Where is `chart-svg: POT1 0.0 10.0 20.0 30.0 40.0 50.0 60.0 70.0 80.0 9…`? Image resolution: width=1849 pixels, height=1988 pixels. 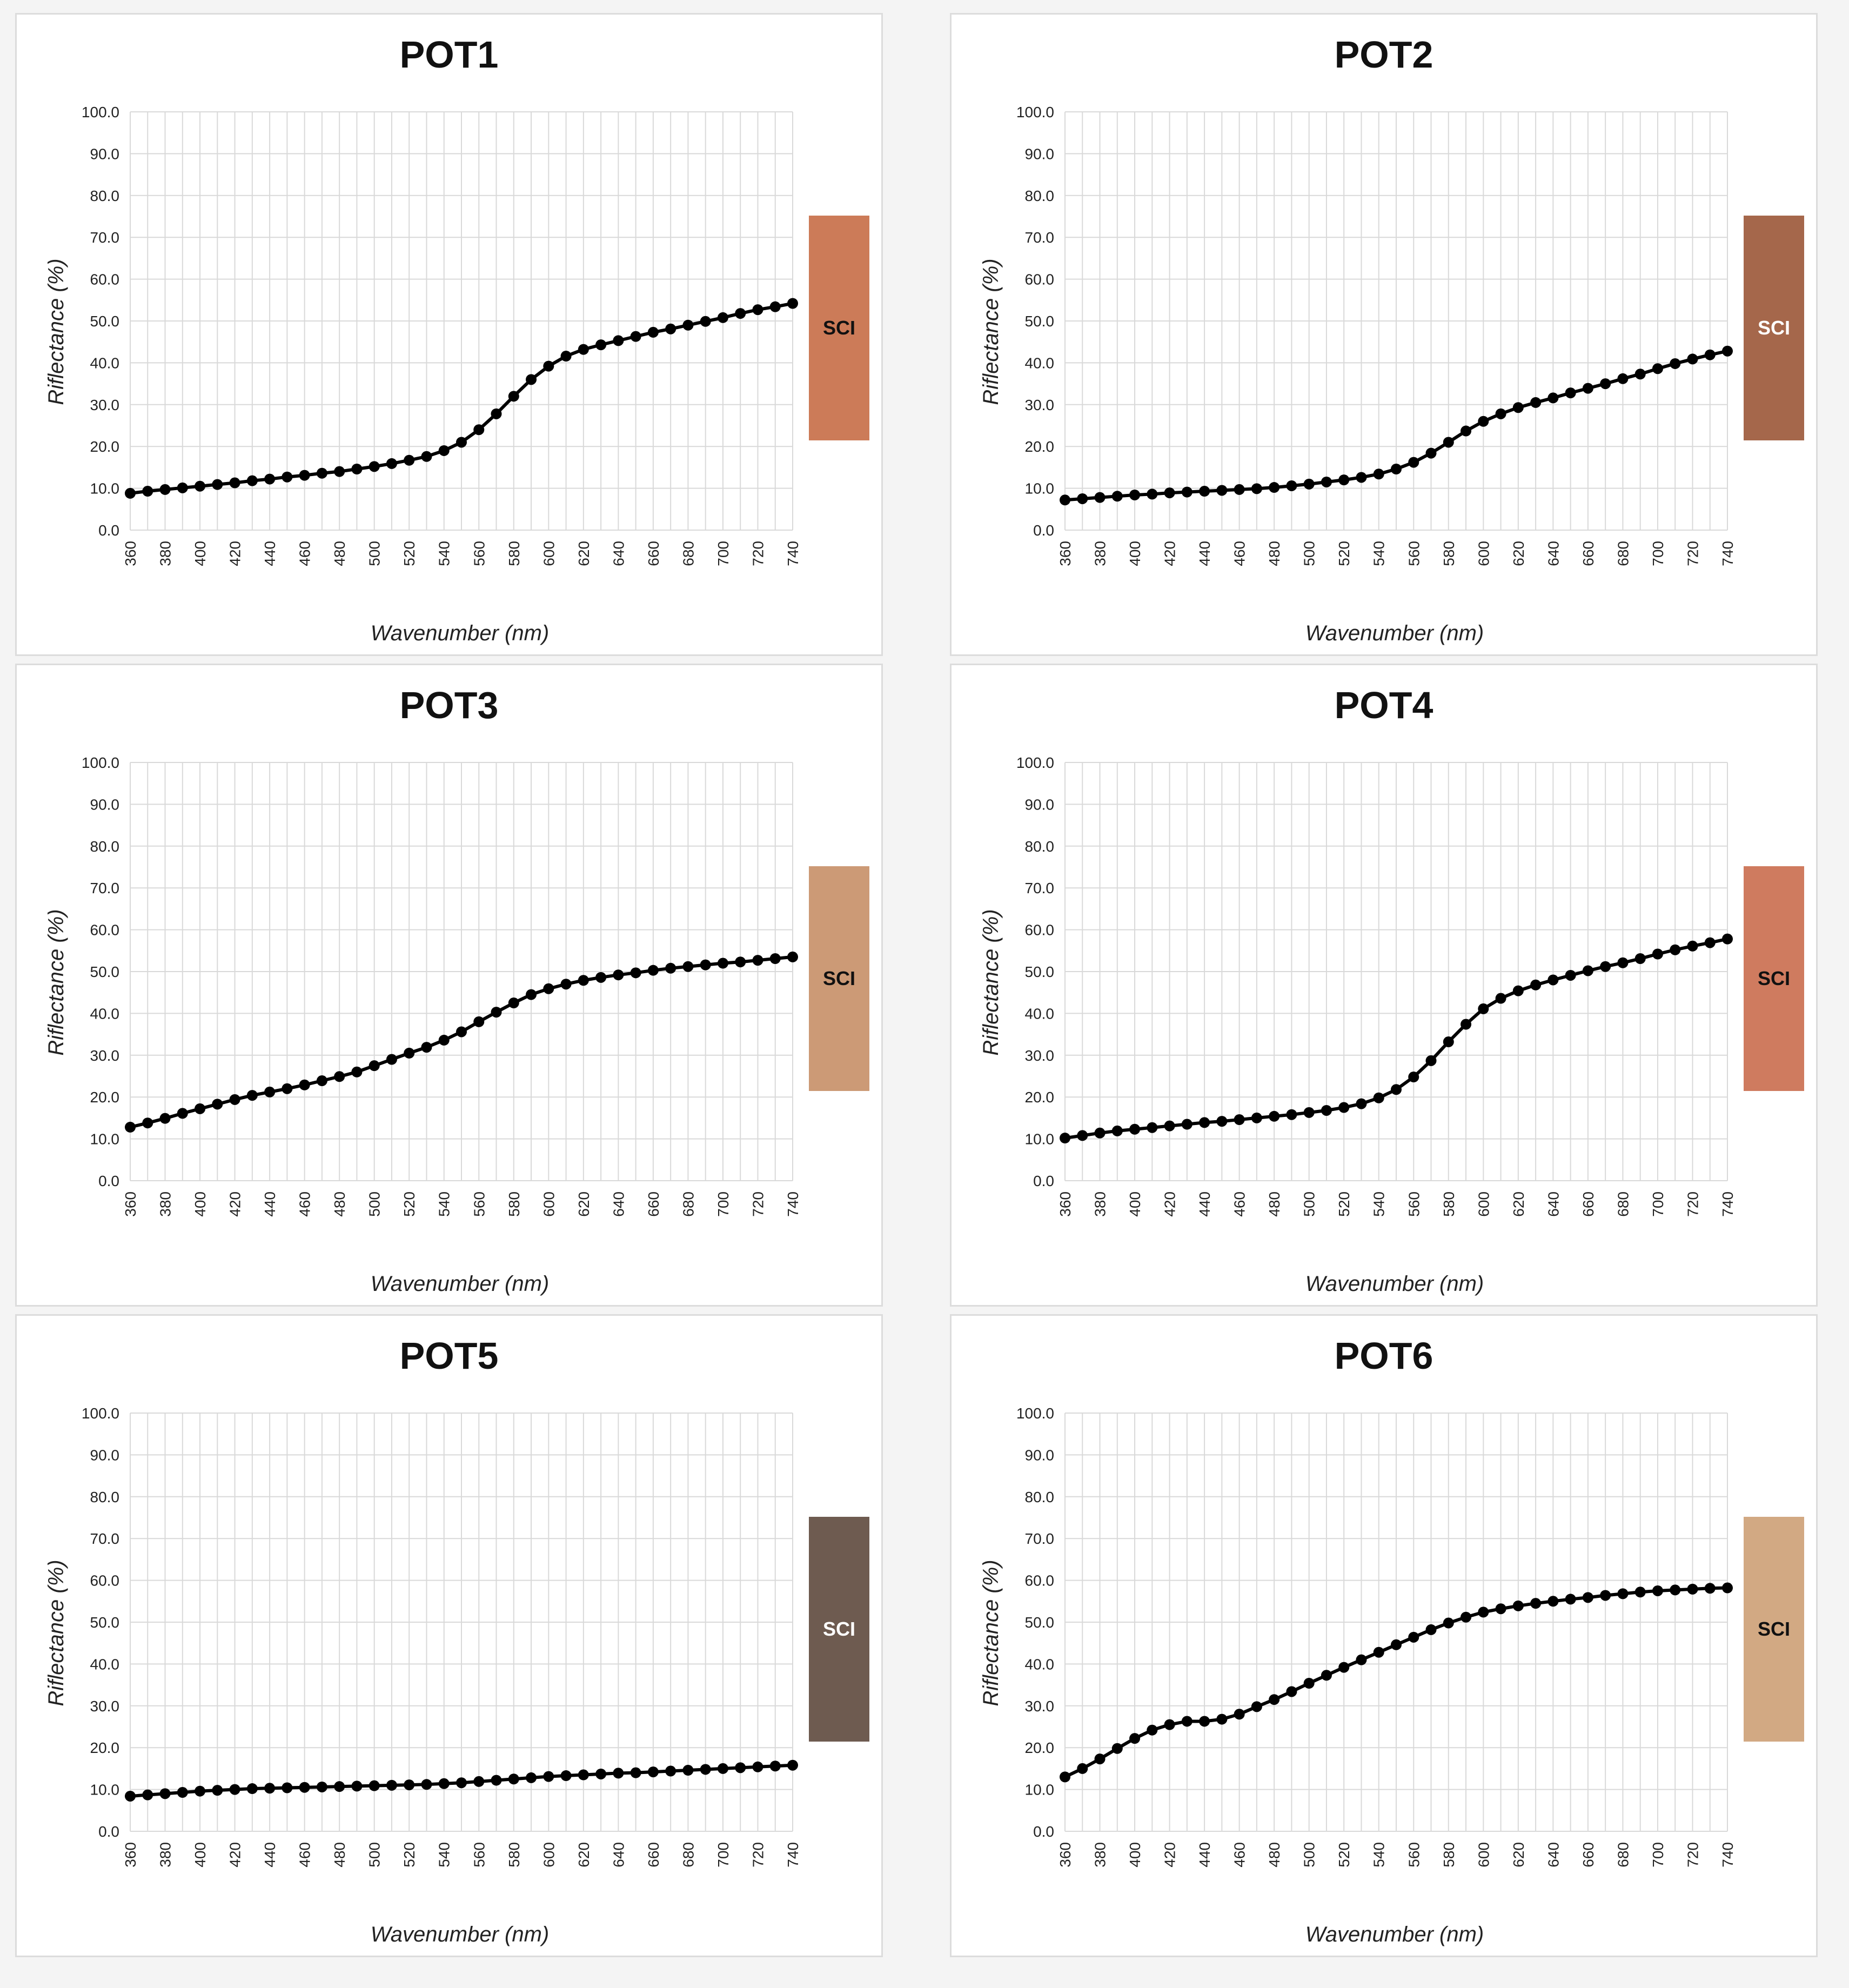 chart-svg: POT1 0.0 10.0 20.0 30.0 40.0 50.0 60.0 70.0 80.0 9… is located at coordinates (422, 340).